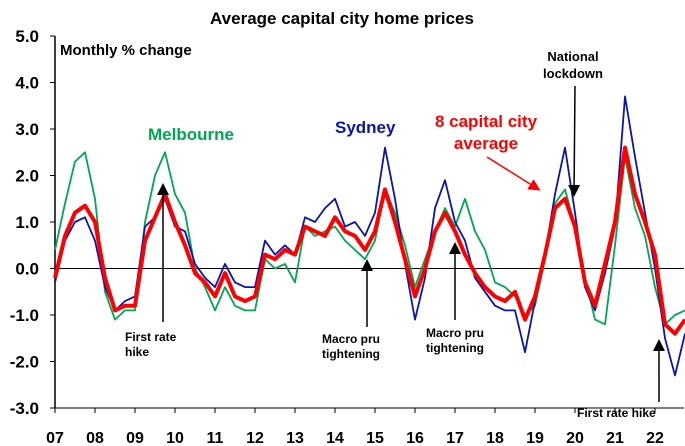 The image size is (685, 446). Describe the element at coordinates (95, 438) in the screenshot. I see `x-tick-label: 08` at that location.